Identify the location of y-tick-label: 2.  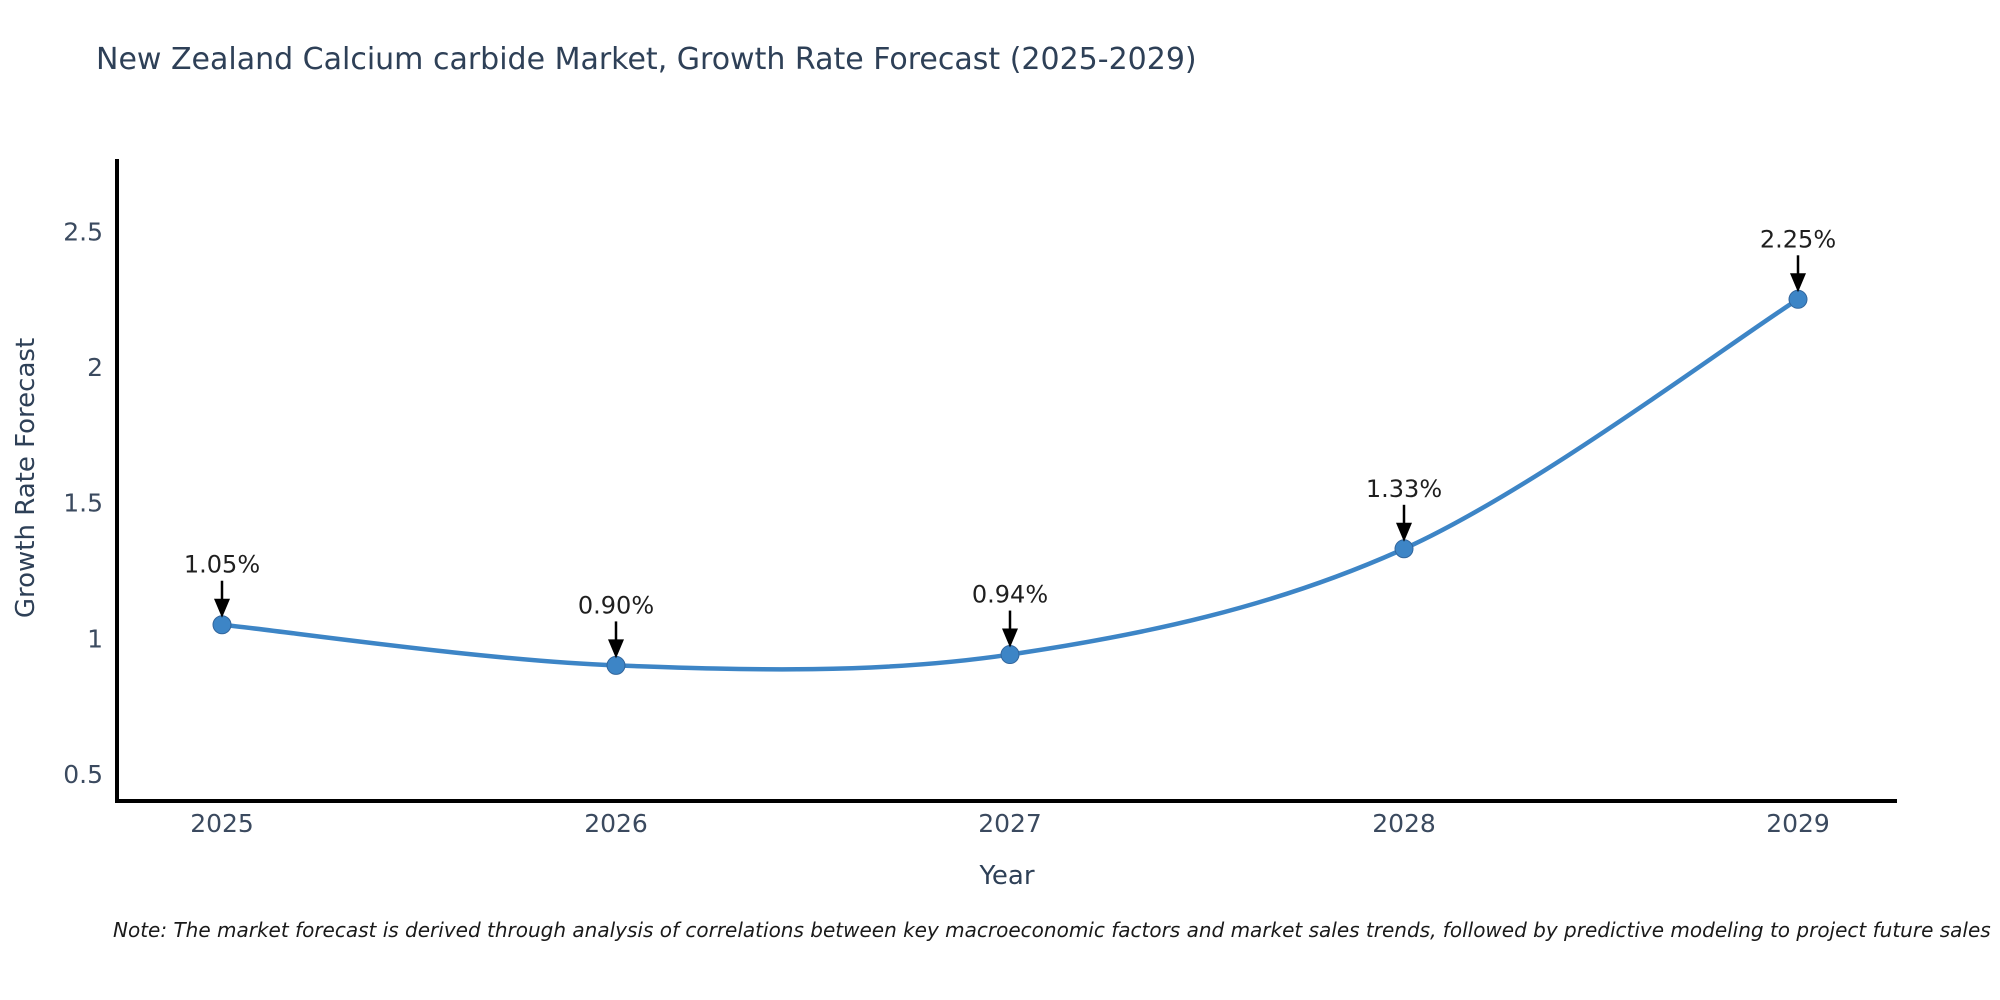
(95, 367).